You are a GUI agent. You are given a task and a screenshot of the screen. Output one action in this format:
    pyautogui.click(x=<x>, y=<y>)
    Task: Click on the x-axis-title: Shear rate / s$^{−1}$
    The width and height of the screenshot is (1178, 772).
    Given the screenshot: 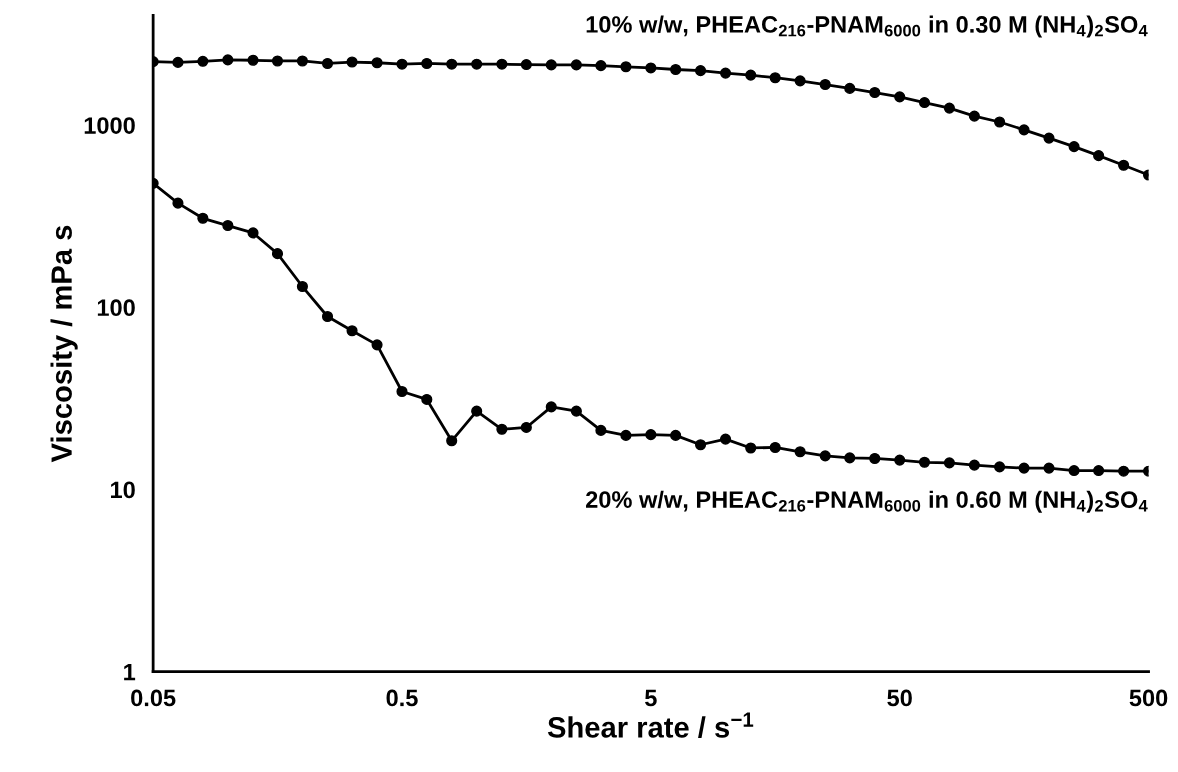 What is the action you would take?
    pyautogui.click(x=650, y=725)
    